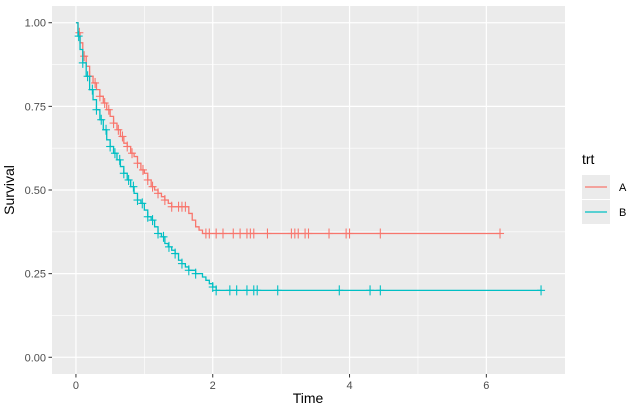 The width and height of the screenshot is (628, 414). Describe the element at coordinates (622, 213) in the screenshot. I see `legend-label-B: B` at that location.